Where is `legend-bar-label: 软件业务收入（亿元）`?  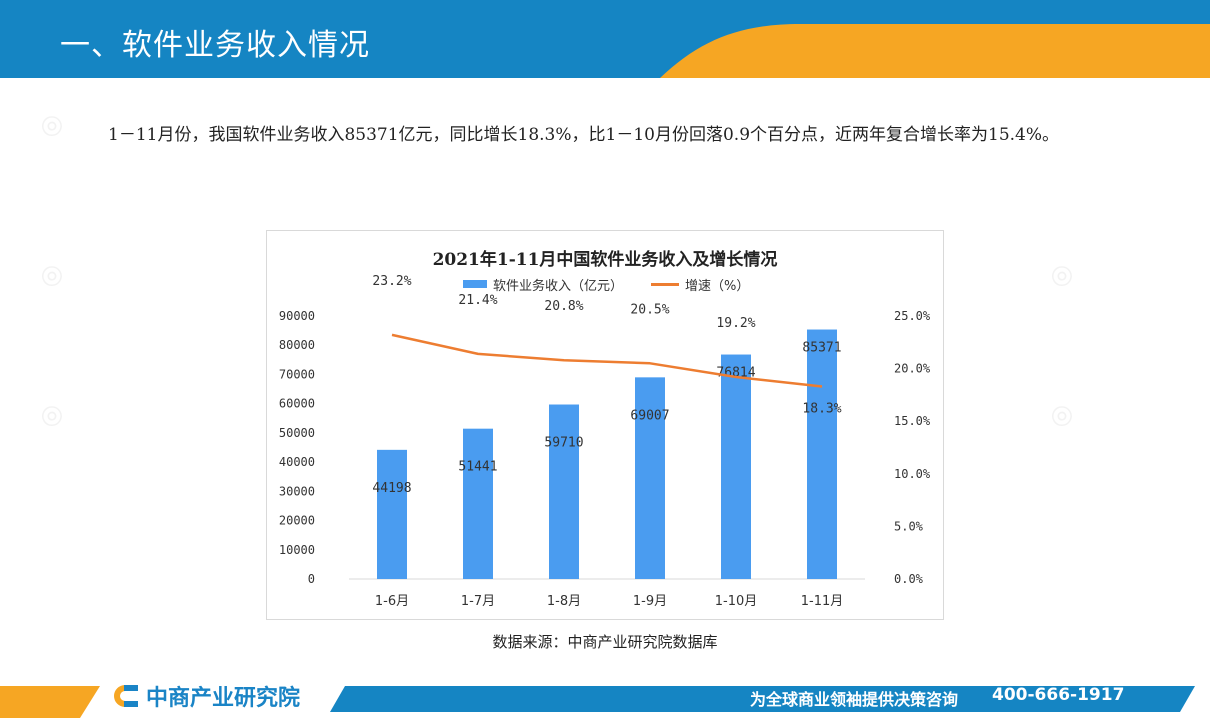
legend-bar-label: 软件业务收入（亿元） is located at coordinates (558, 286).